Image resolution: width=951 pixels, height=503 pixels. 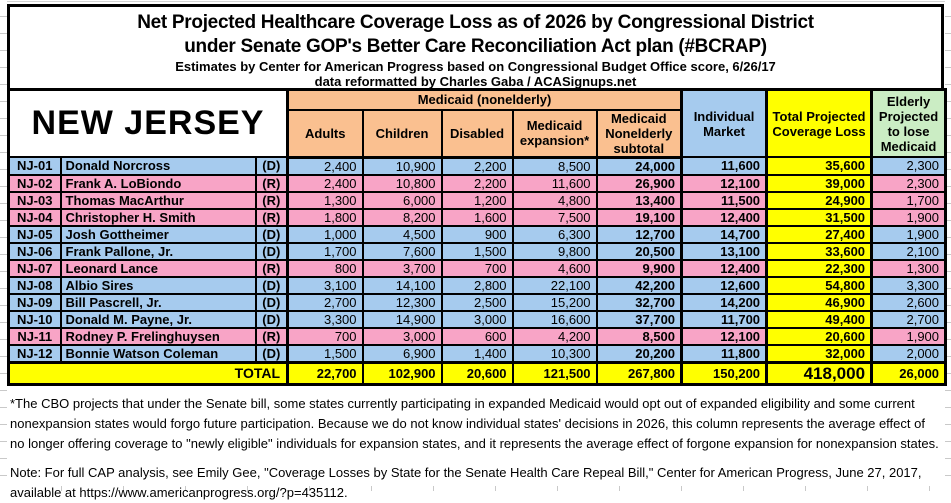 What do you see at coordinates (34, 166) in the screenshot?
I see `district-cell: NJ-01` at bounding box center [34, 166].